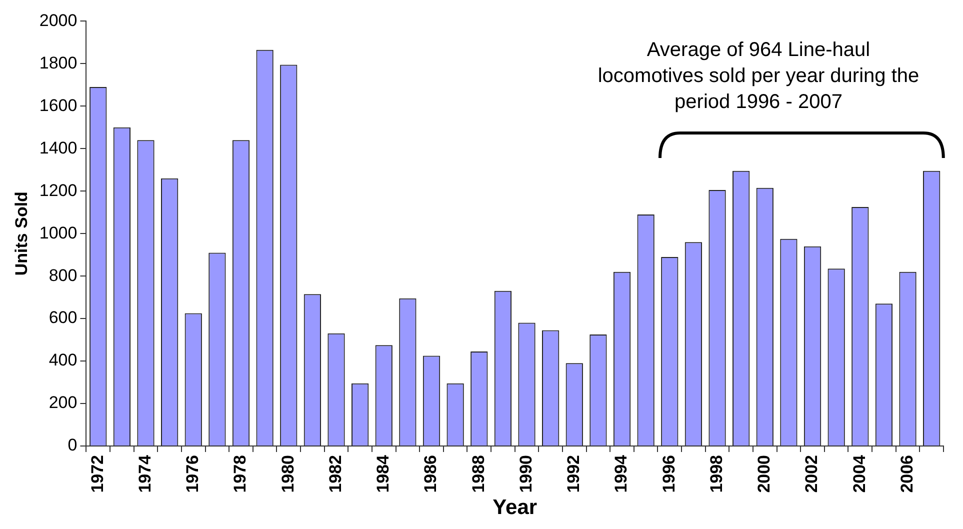 This screenshot has height=529, width=963. I want to click on y-axis-title: Units Sold, so click(21, 234).